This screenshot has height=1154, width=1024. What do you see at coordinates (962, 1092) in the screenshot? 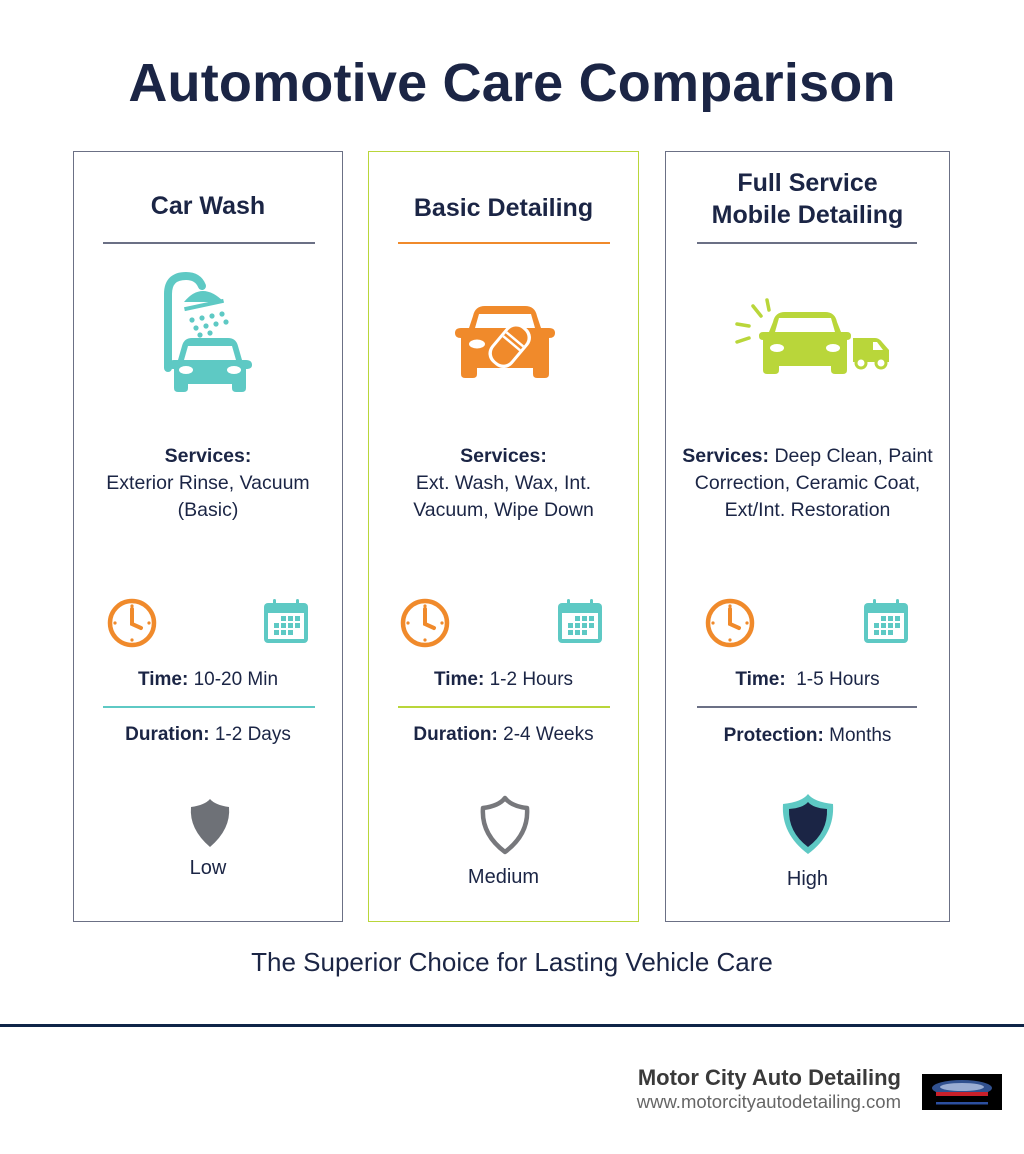
I see `motor-city-logo-icon` at bounding box center [962, 1092].